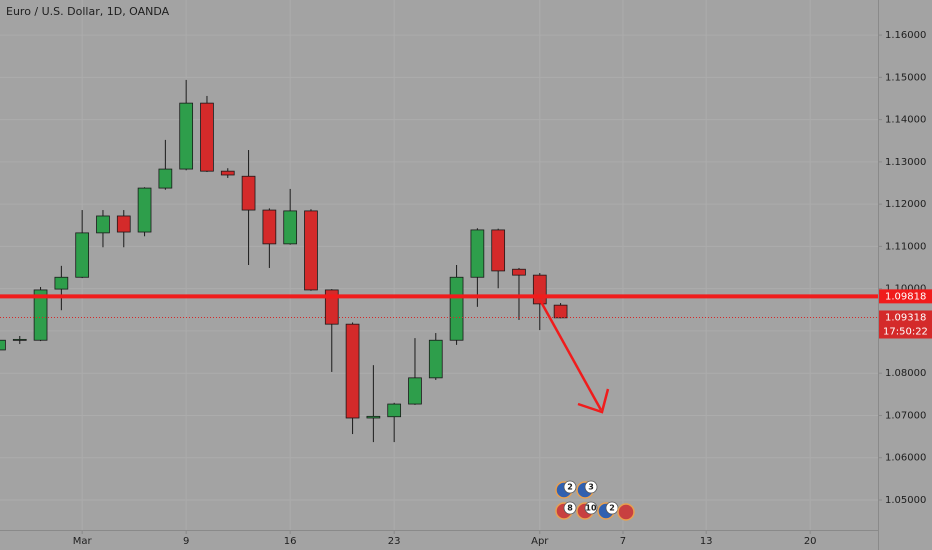 The height and width of the screenshot is (550, 932). I want to click on event-count: 8, so click(570, 508).